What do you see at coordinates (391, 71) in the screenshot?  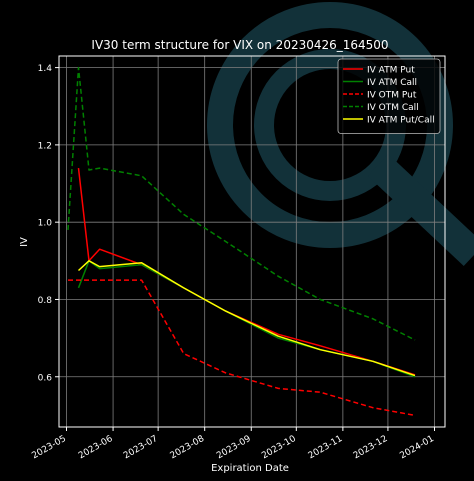 I see `legend-label: IV ATM Put` at bounding box center [391, 71].